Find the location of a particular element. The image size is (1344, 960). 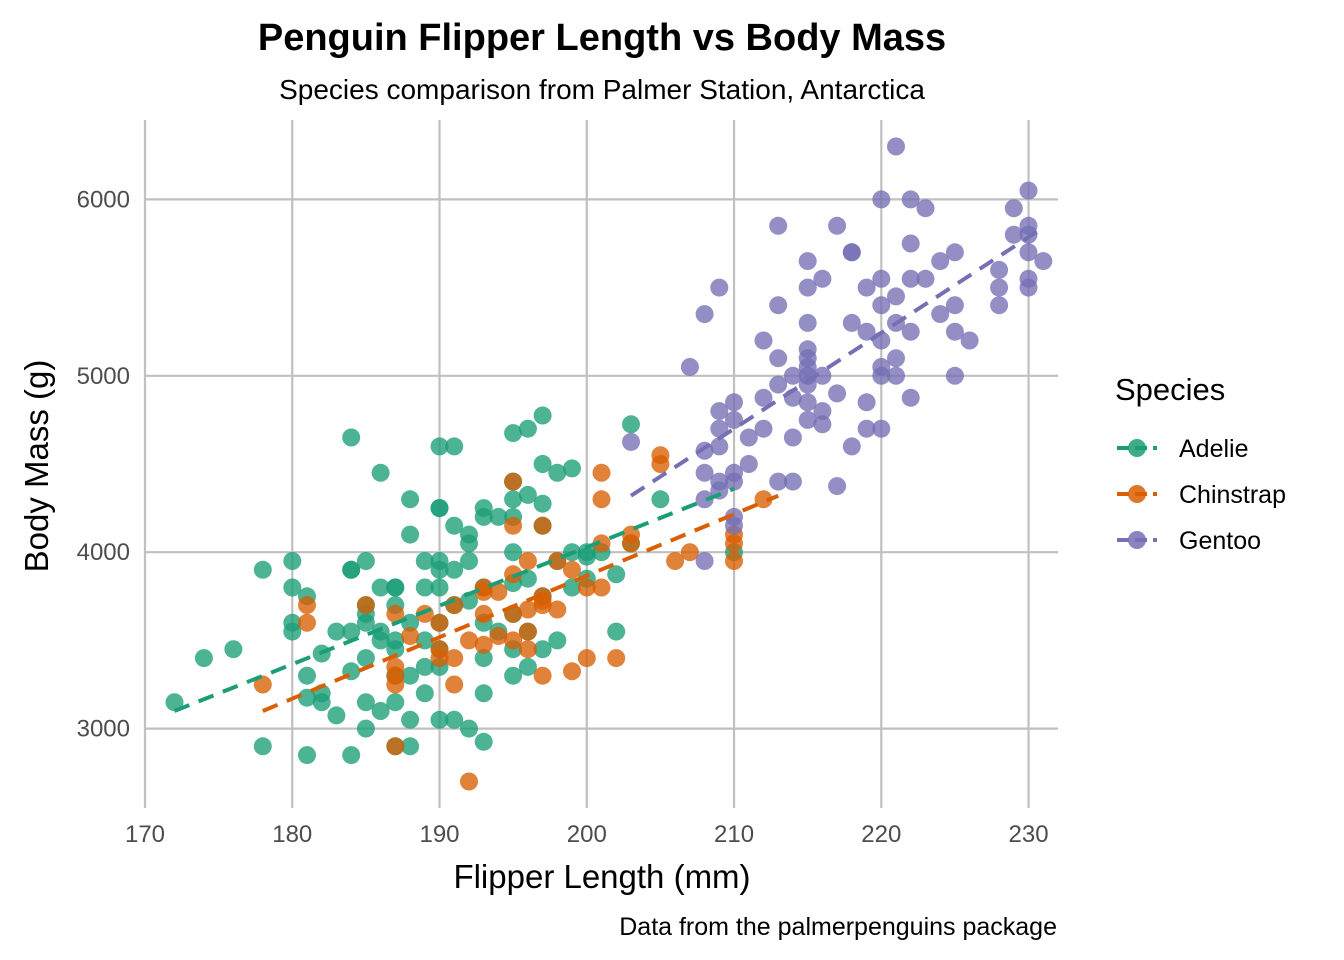

legend-label-adelie: Adelie is located at coordinates (1214, 449).